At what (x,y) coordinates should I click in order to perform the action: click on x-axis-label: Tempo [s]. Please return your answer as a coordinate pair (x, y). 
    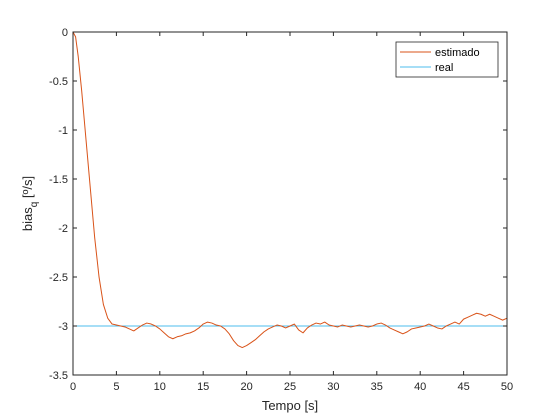
    Looking at the image, I should click on (290, 405).